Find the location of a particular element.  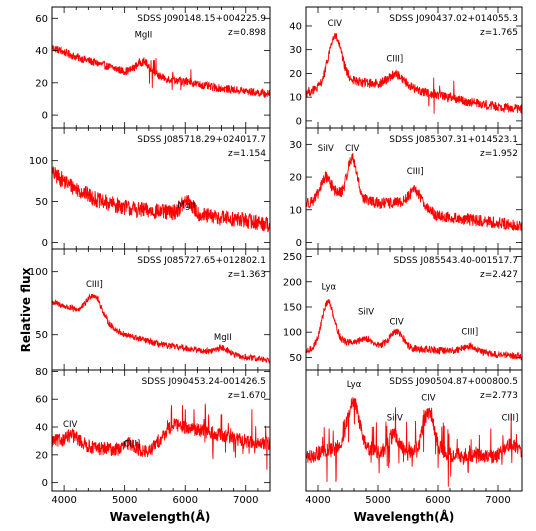

y-tick-label: 150 is located at coordinates (292, 307).